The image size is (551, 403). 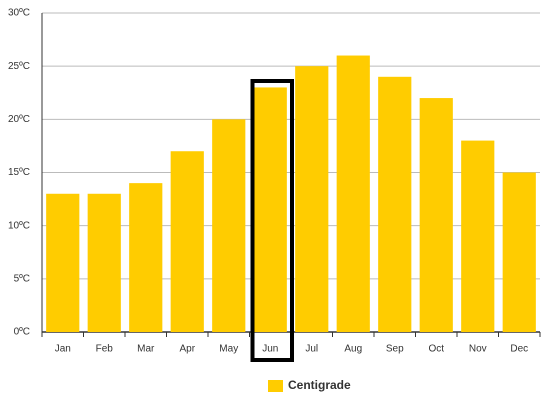 I want to click on x-tick-label: Jul, so click(x=311, y=349).